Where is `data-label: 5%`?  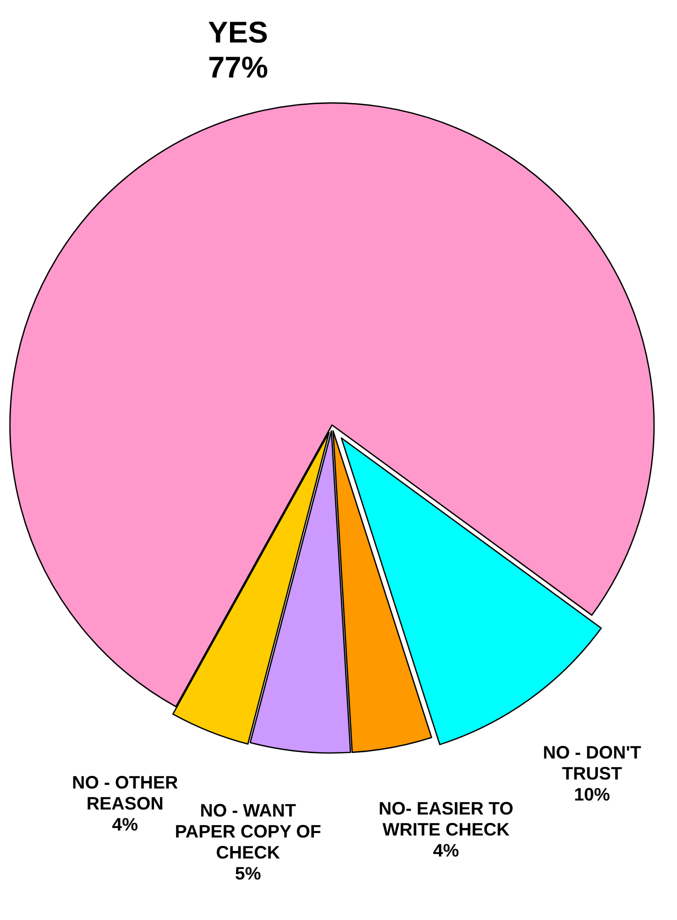
data-label: 5% is located at coordinates (248, 873).